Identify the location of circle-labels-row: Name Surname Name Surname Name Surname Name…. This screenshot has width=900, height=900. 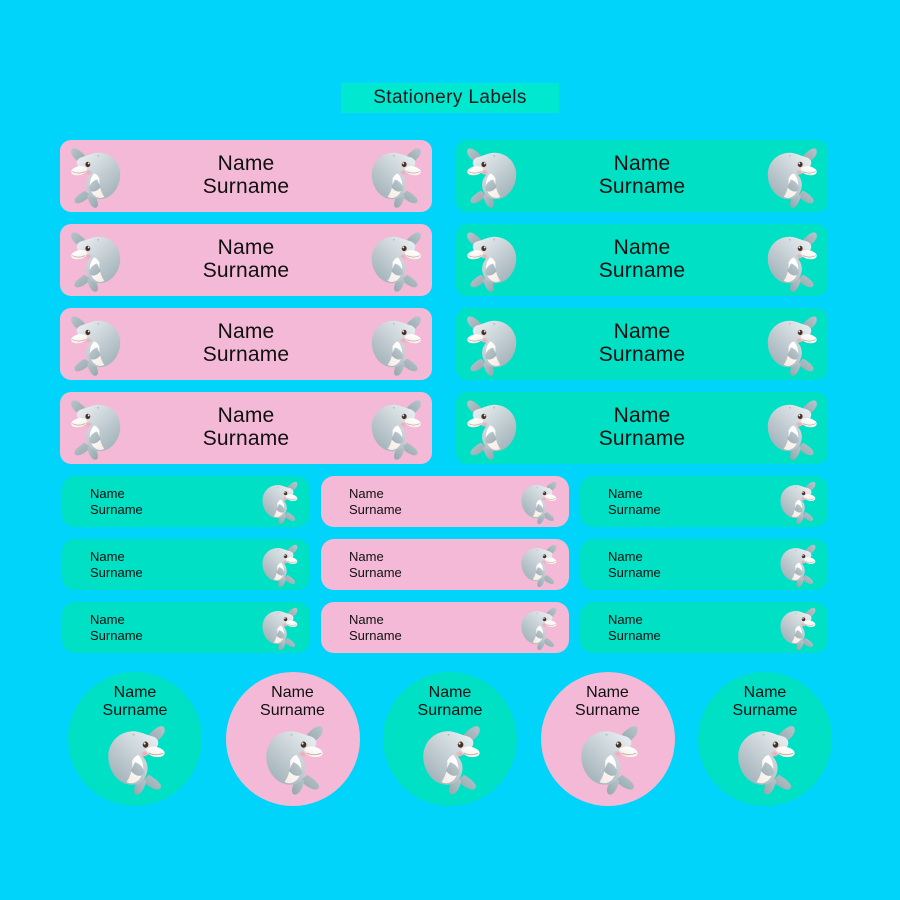
(450, 739).